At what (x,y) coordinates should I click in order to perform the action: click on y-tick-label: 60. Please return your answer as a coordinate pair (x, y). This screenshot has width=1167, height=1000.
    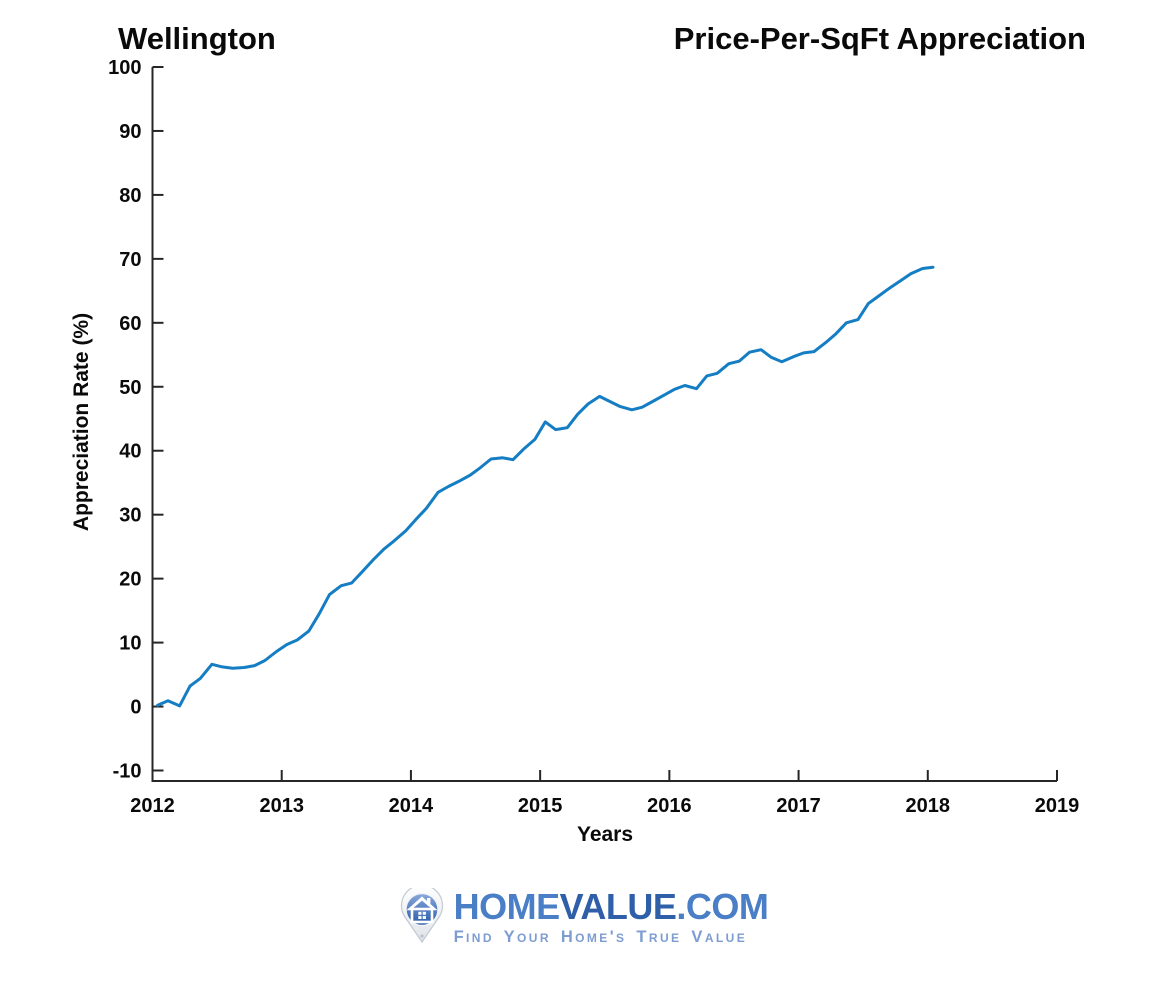
    Looking at the image, I should click on (130, 324).